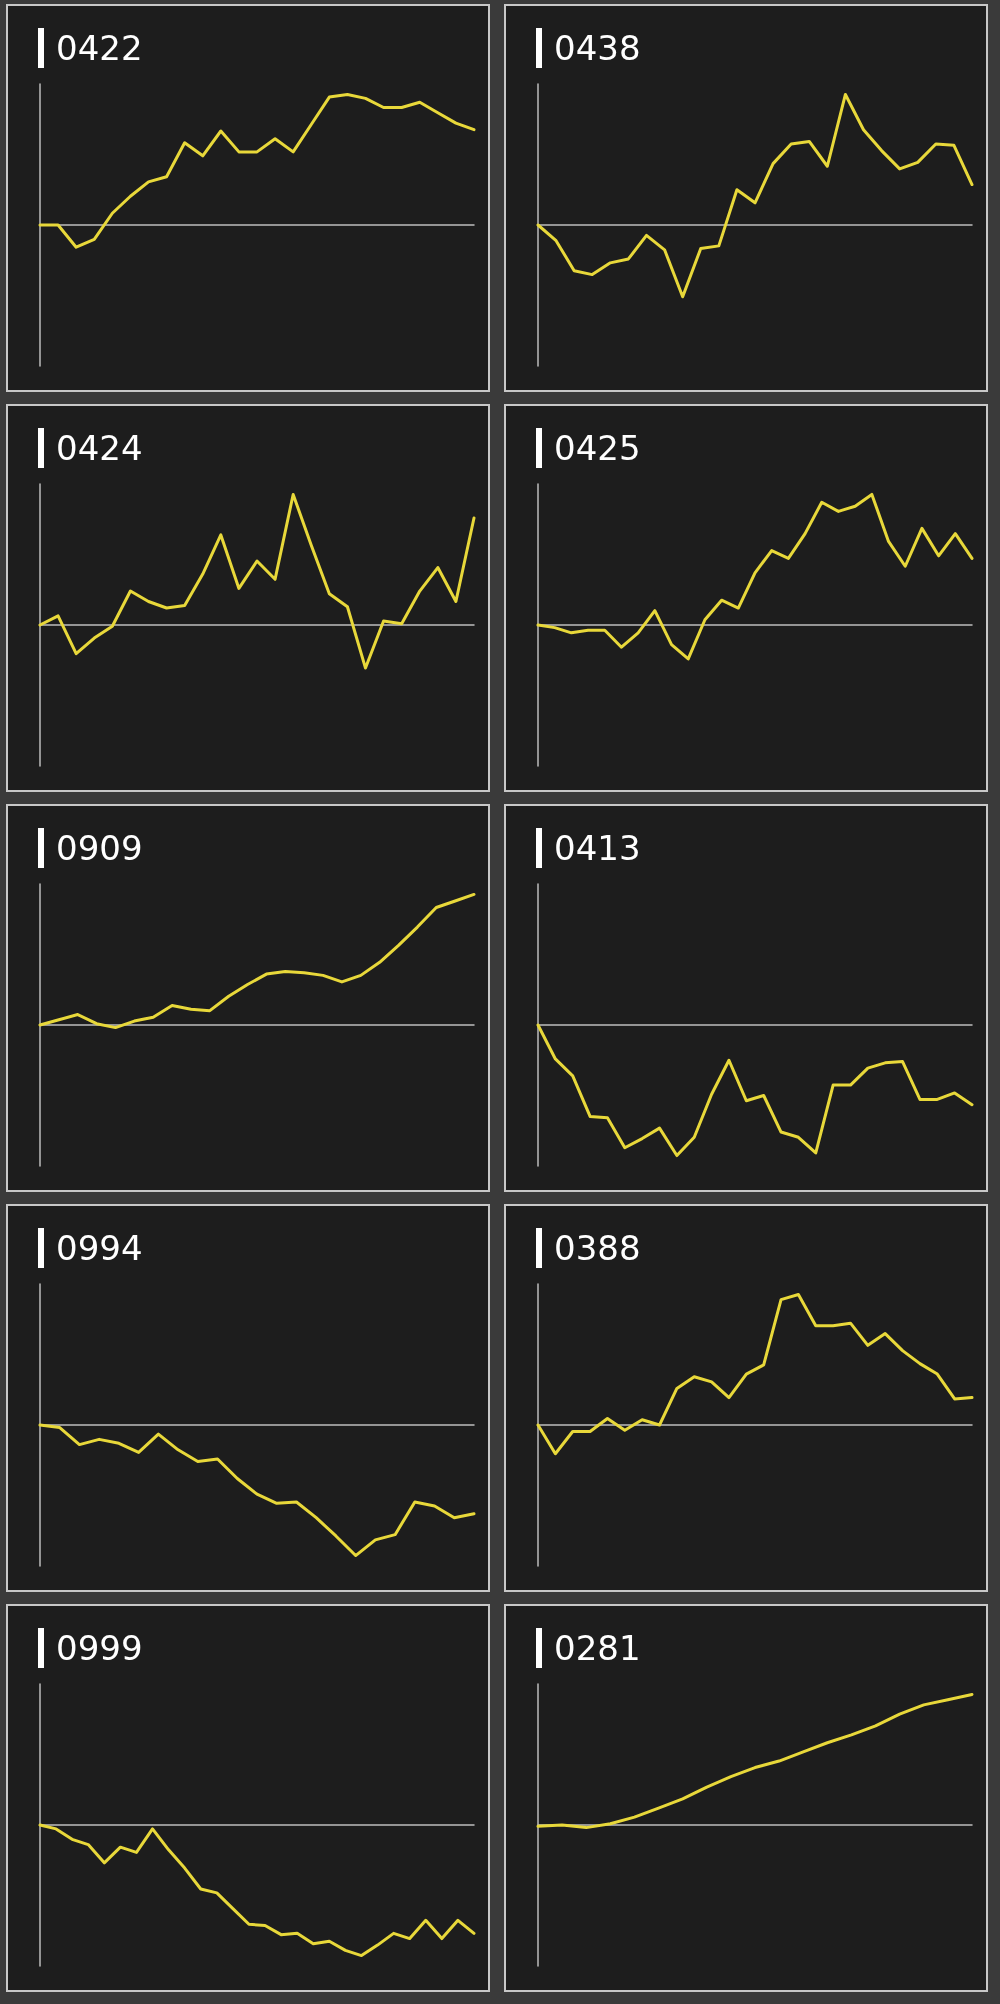  What do you see at coordinates (588, 1648) in the screenshot?
I see `chart-title: 0281` at bounding box center [588, 1648].